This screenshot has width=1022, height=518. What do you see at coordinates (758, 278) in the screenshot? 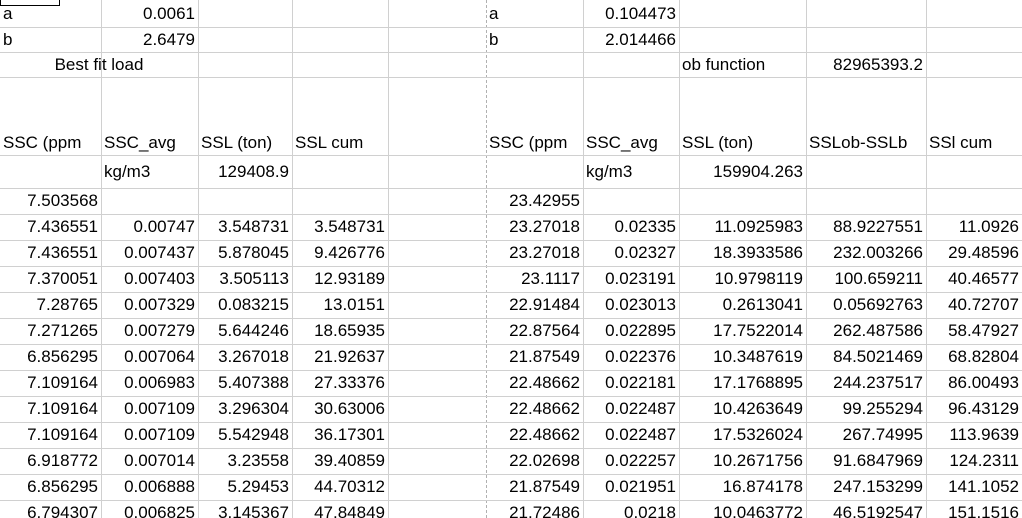
I see `data-cell: 10.9798119` at bounding box center [758, 278].